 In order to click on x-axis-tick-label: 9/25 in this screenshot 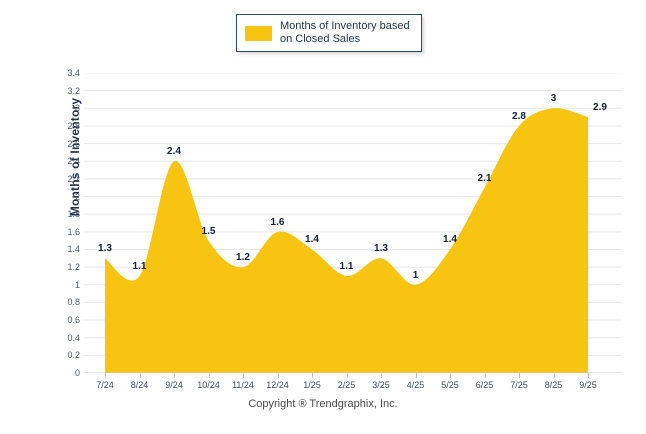, I will do `click(588, 385)`.